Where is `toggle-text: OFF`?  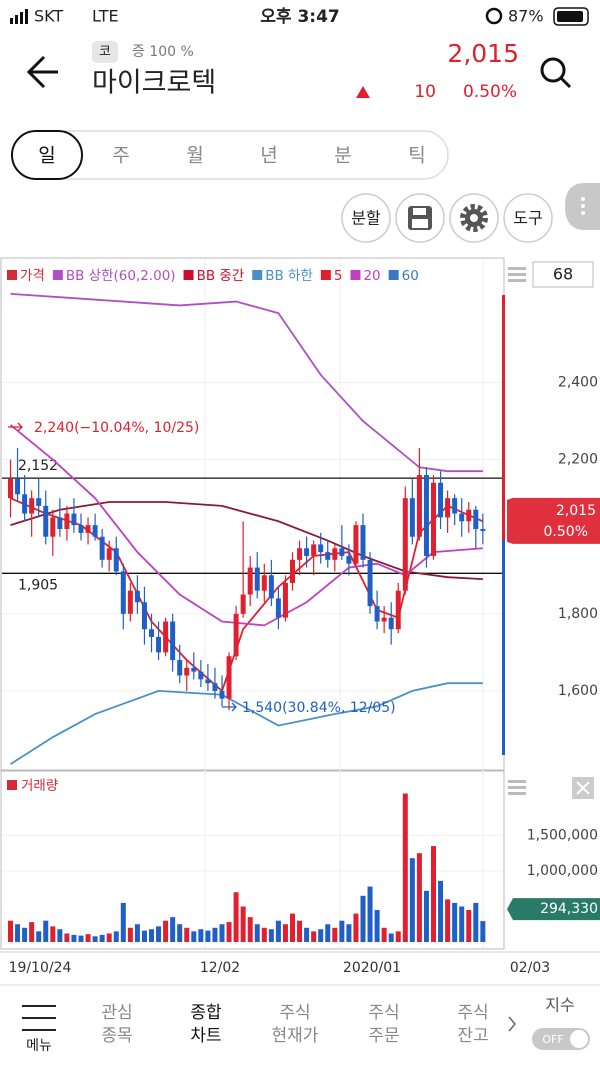
toggle-text: OFF is located at coordinates (552, 1039).